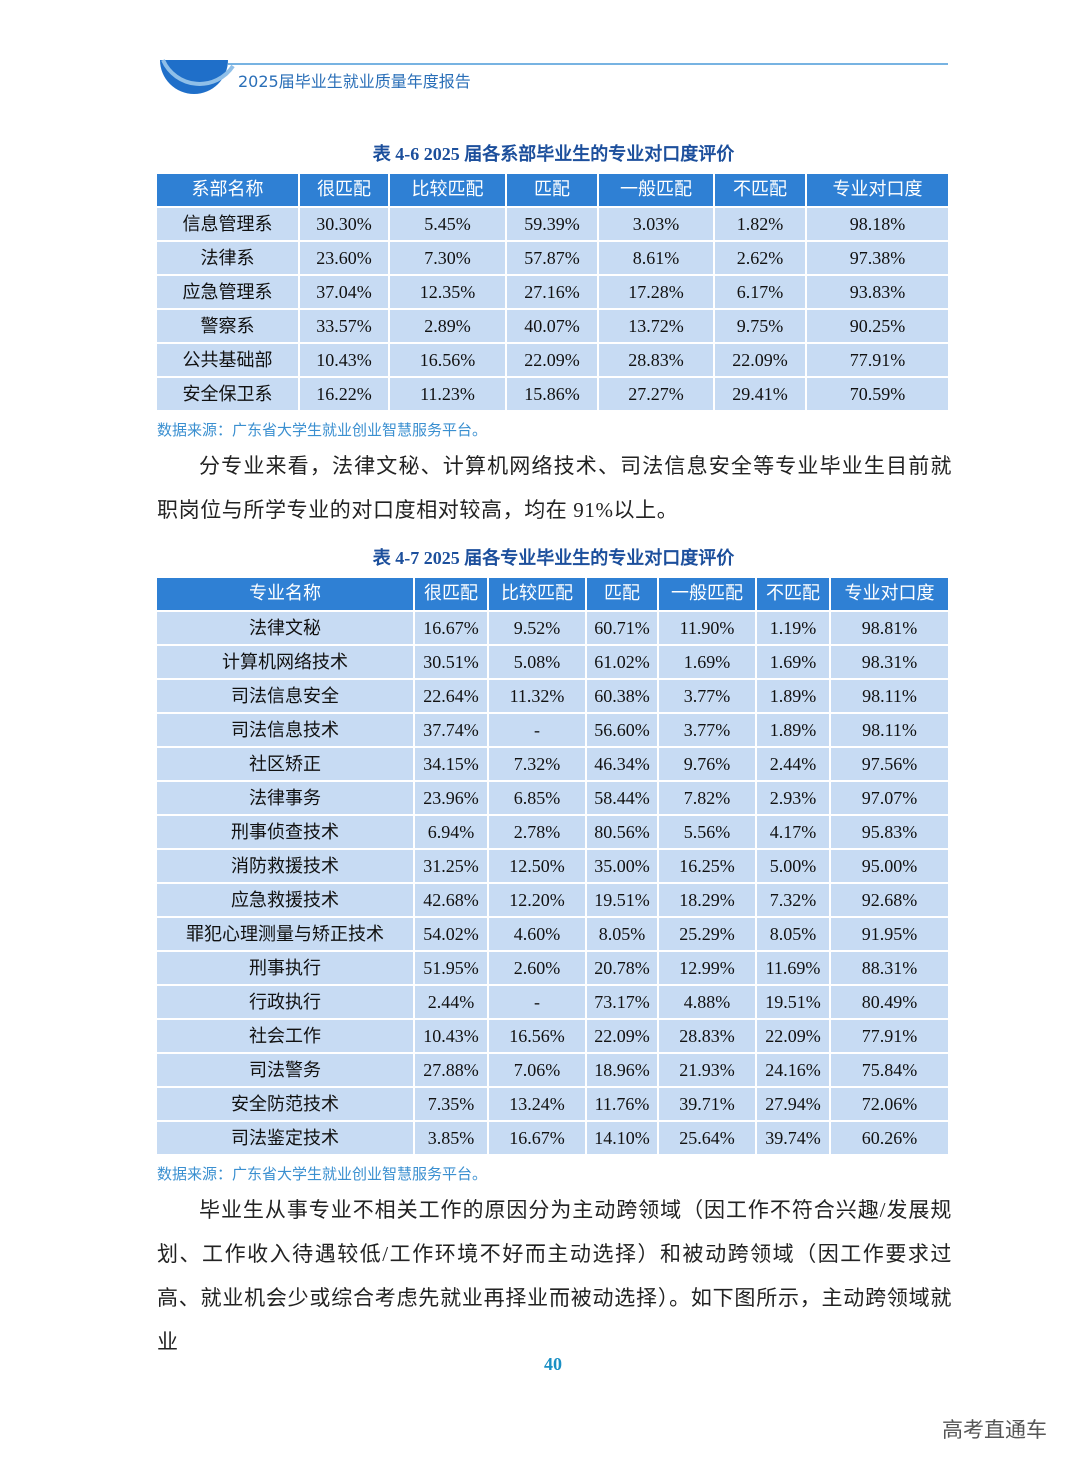 The width and height of the screenshot is (1080, 1465). What do you see at coordinates (793, 628) in the screenshot?
I see `table-cell: 1.19%` at bounding box center [793, 628].